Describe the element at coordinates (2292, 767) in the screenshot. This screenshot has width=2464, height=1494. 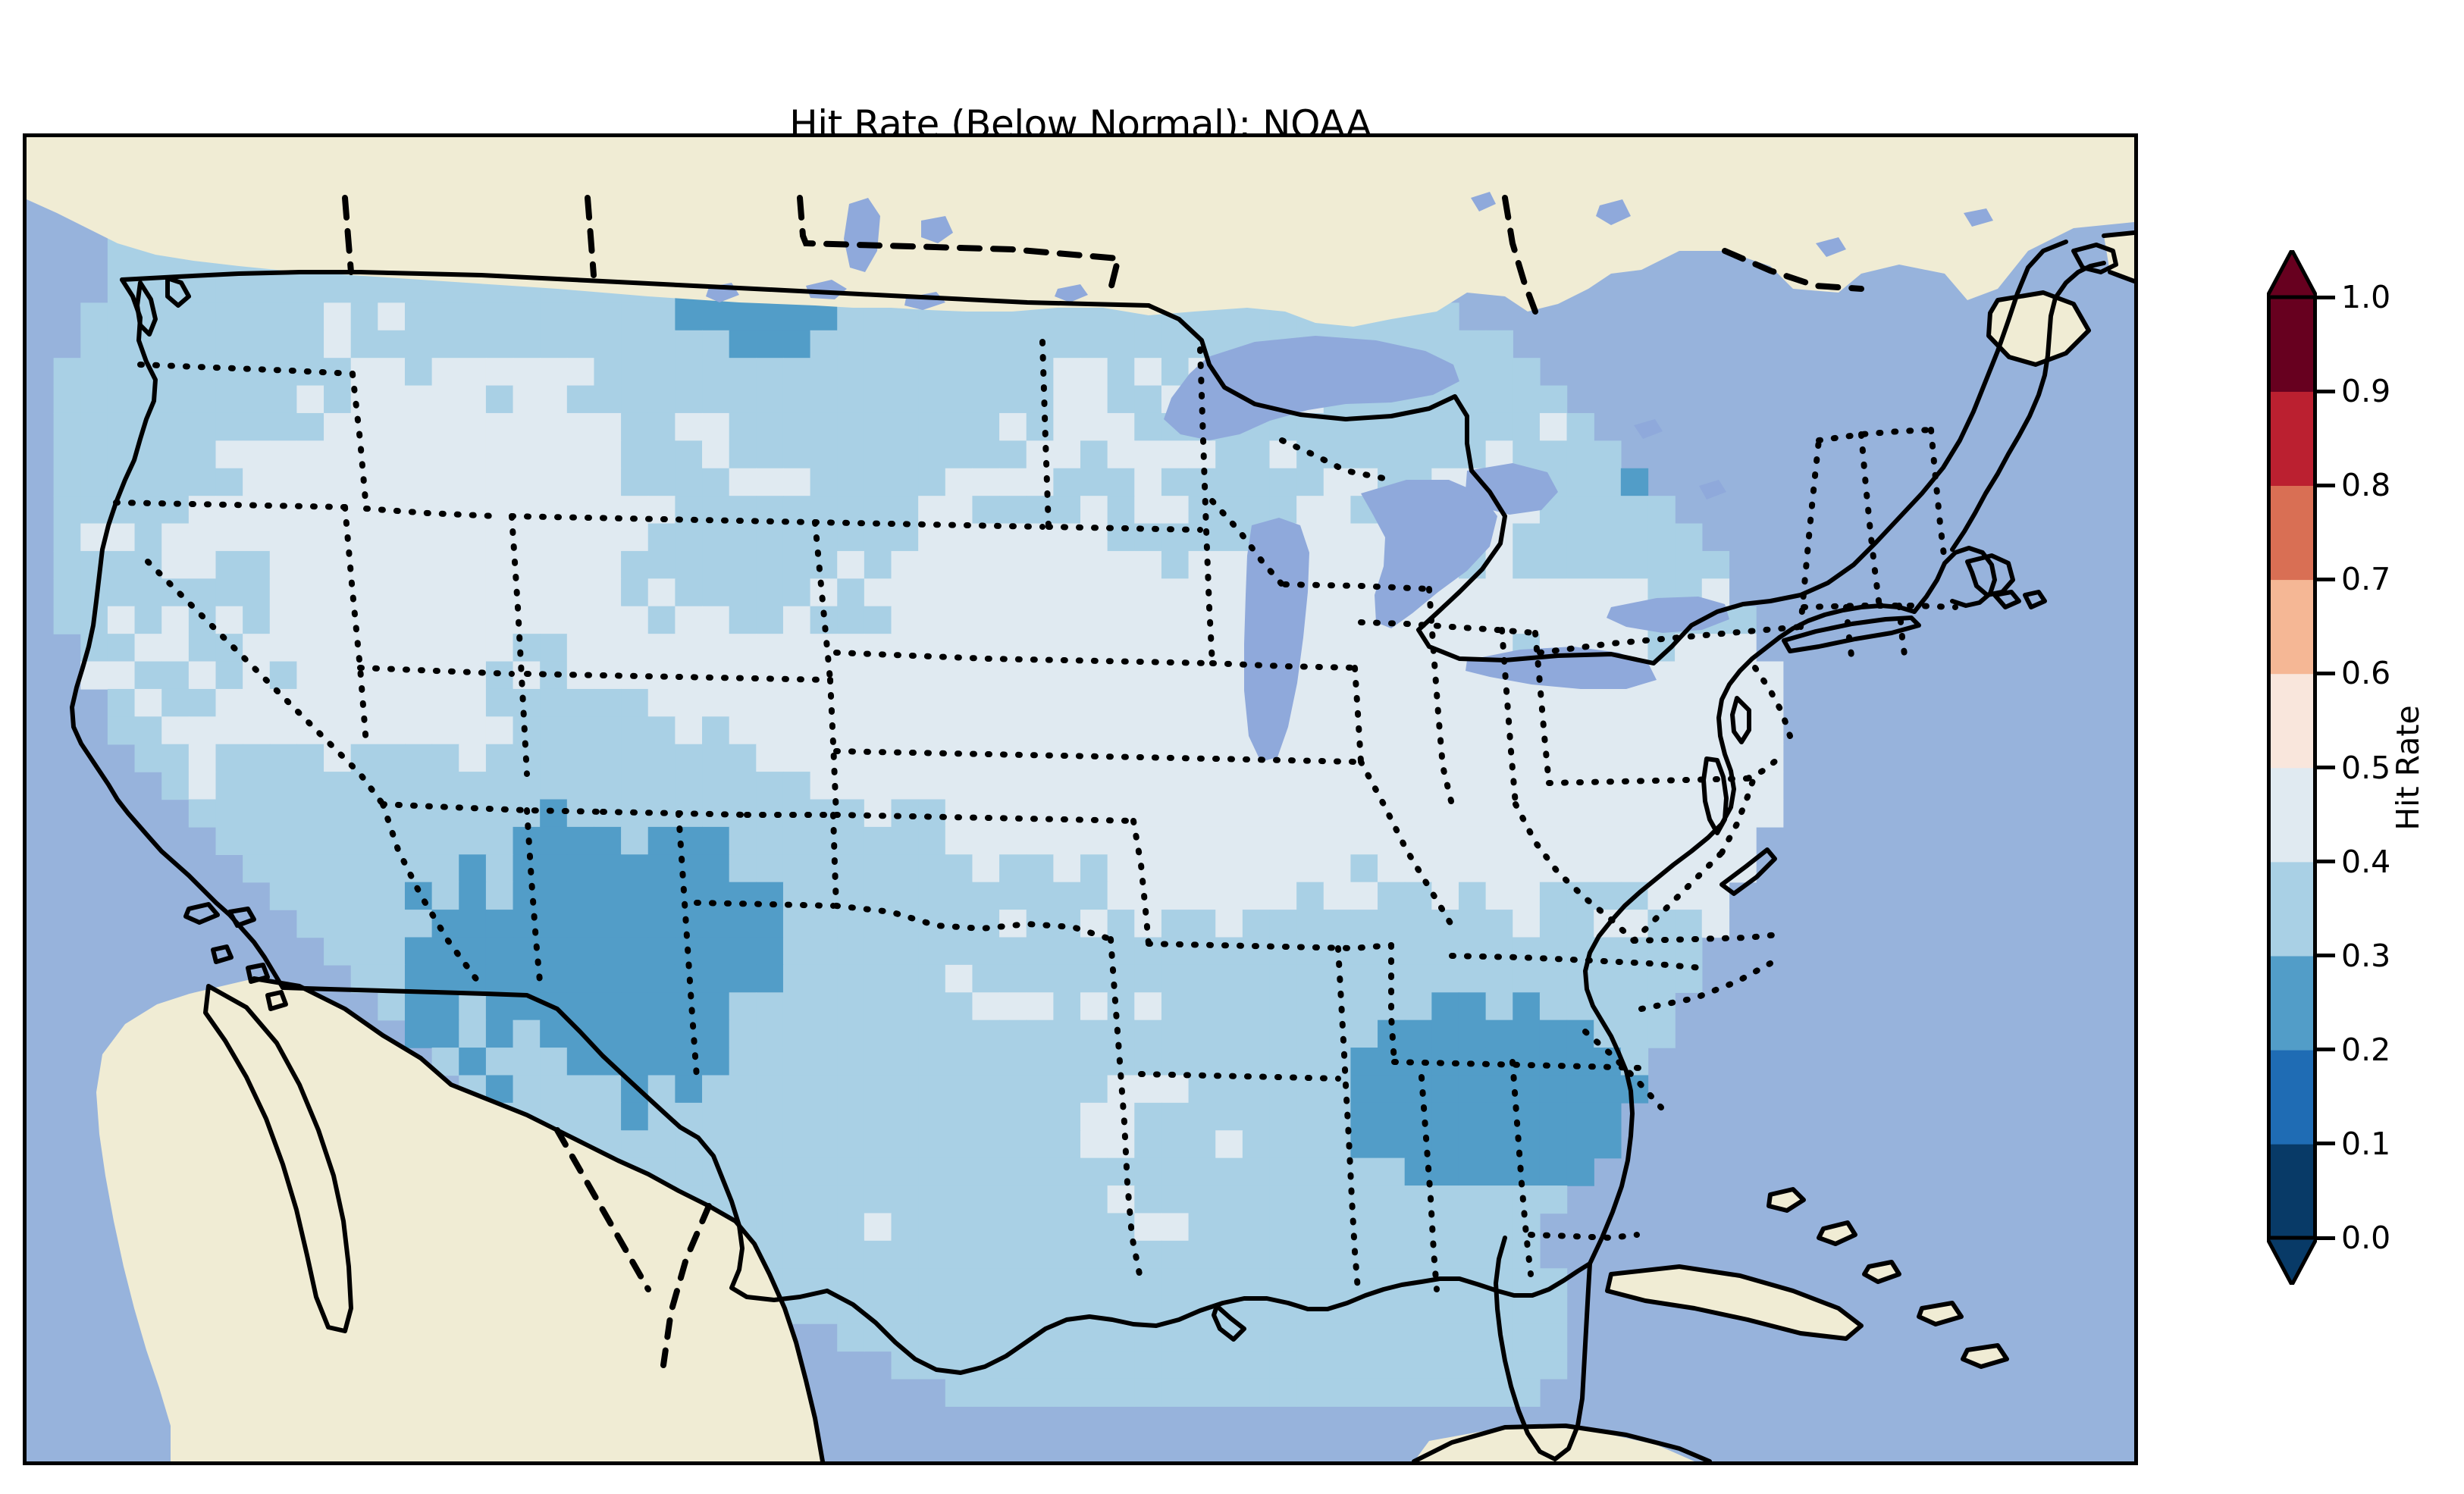
I see `colorbar` at that location.